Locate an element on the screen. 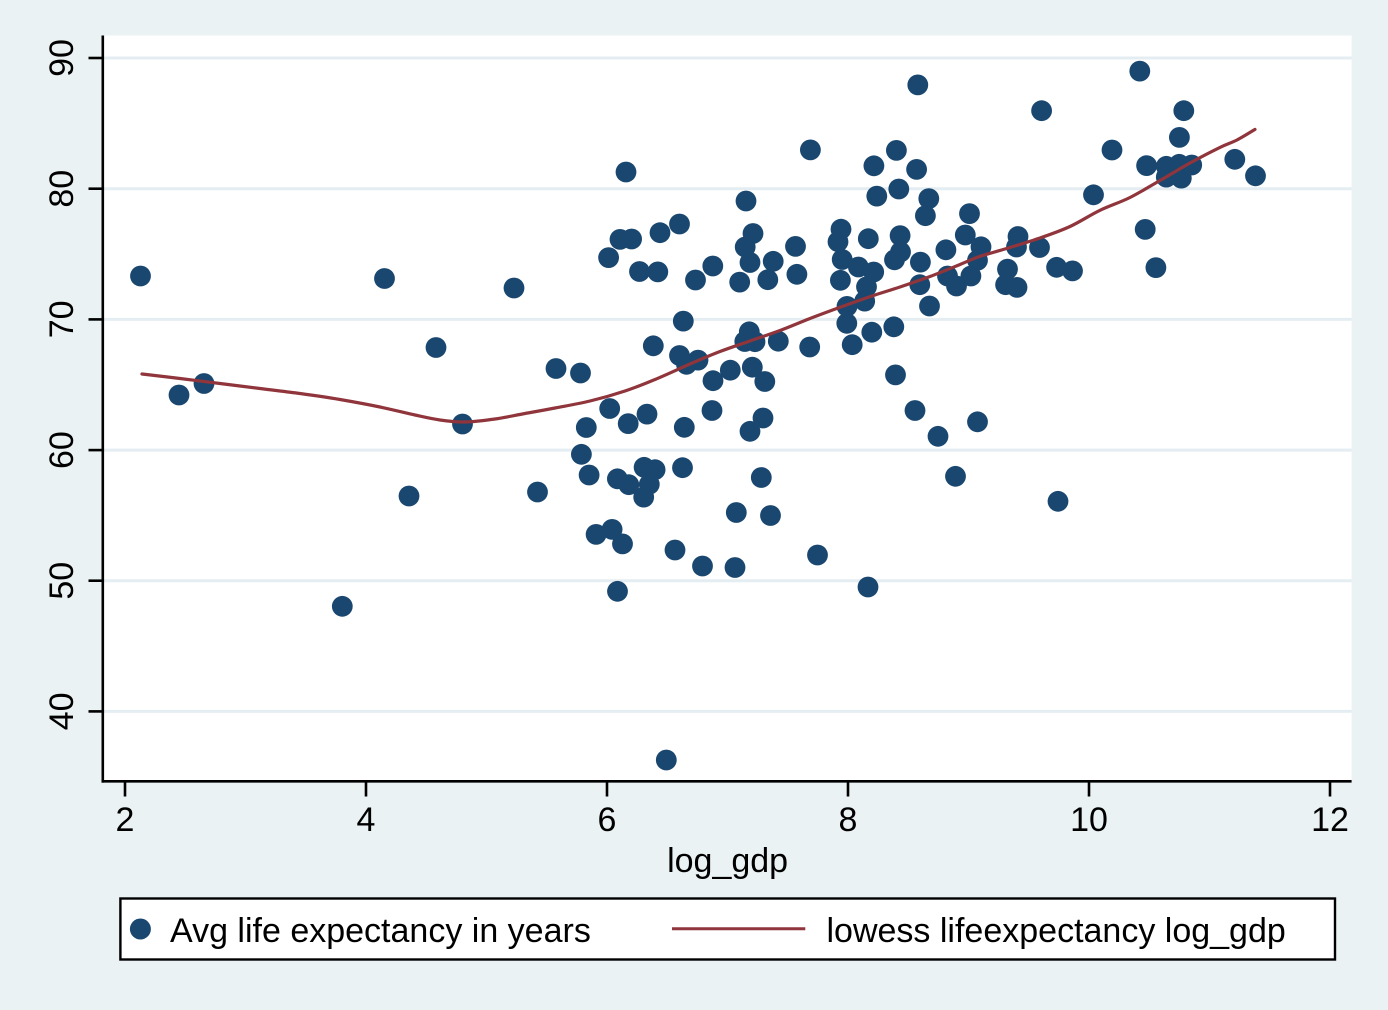 The width and height of the screenshot is (1388, 1010). svg-text: 40 is located at coordinates (62, 711).